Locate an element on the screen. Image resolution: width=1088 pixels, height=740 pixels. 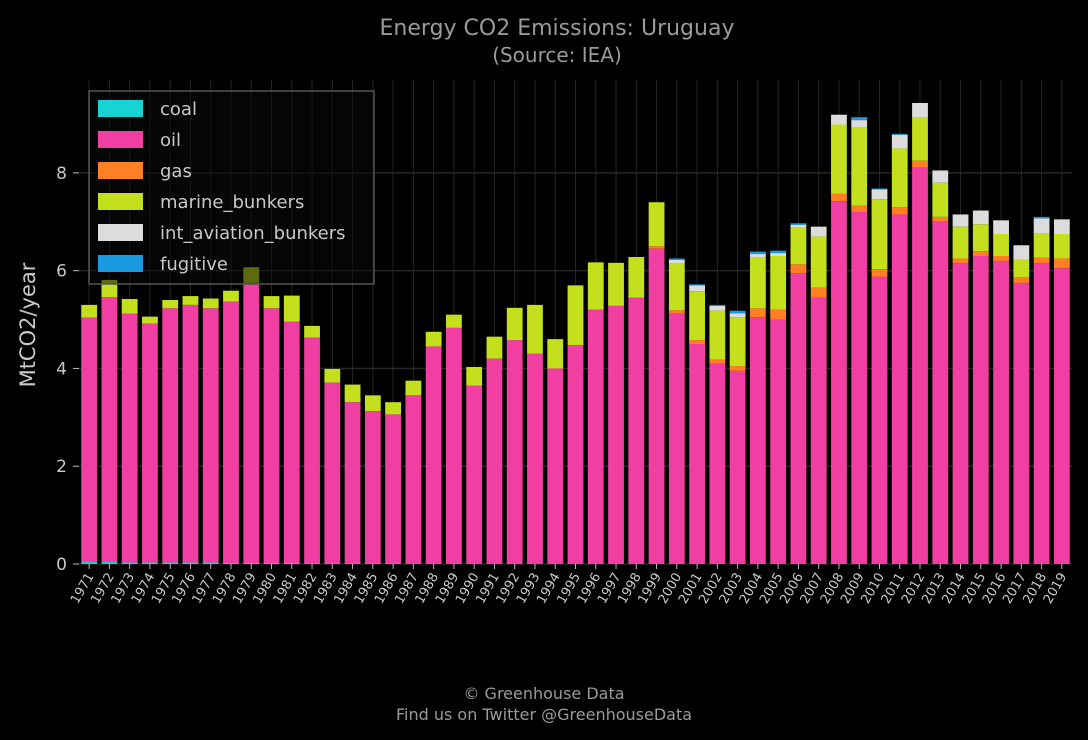
chart-title: Energy CO2 Emissions: Uruguay is located at coordinates (557, 28).